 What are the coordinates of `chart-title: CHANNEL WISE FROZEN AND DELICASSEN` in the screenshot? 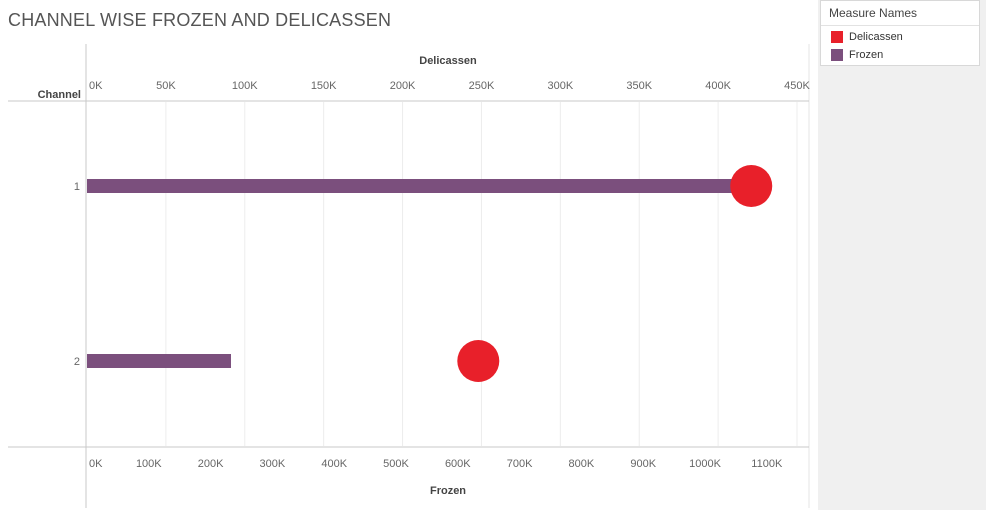 It's located at (200, 20).